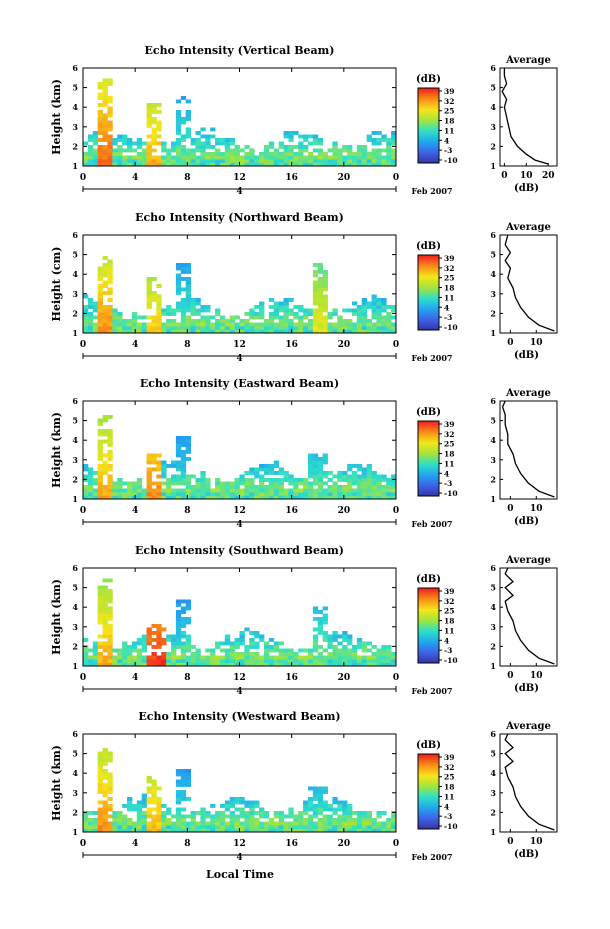 The width and height of the screenshot is (610, 929). What do you see at coordinates (75, 588) in the screenshot?
I see `y-tick-label: 5` at bounding box center [75, 588].